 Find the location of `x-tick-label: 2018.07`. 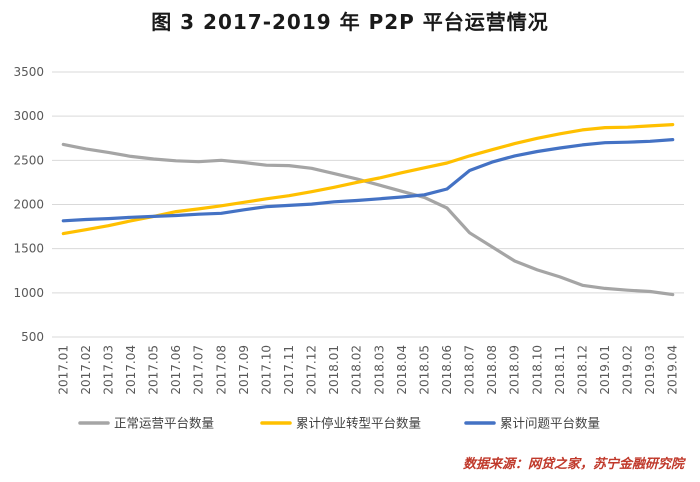

x-tick-label: 2018.07 is located at coordinates (470, 370).